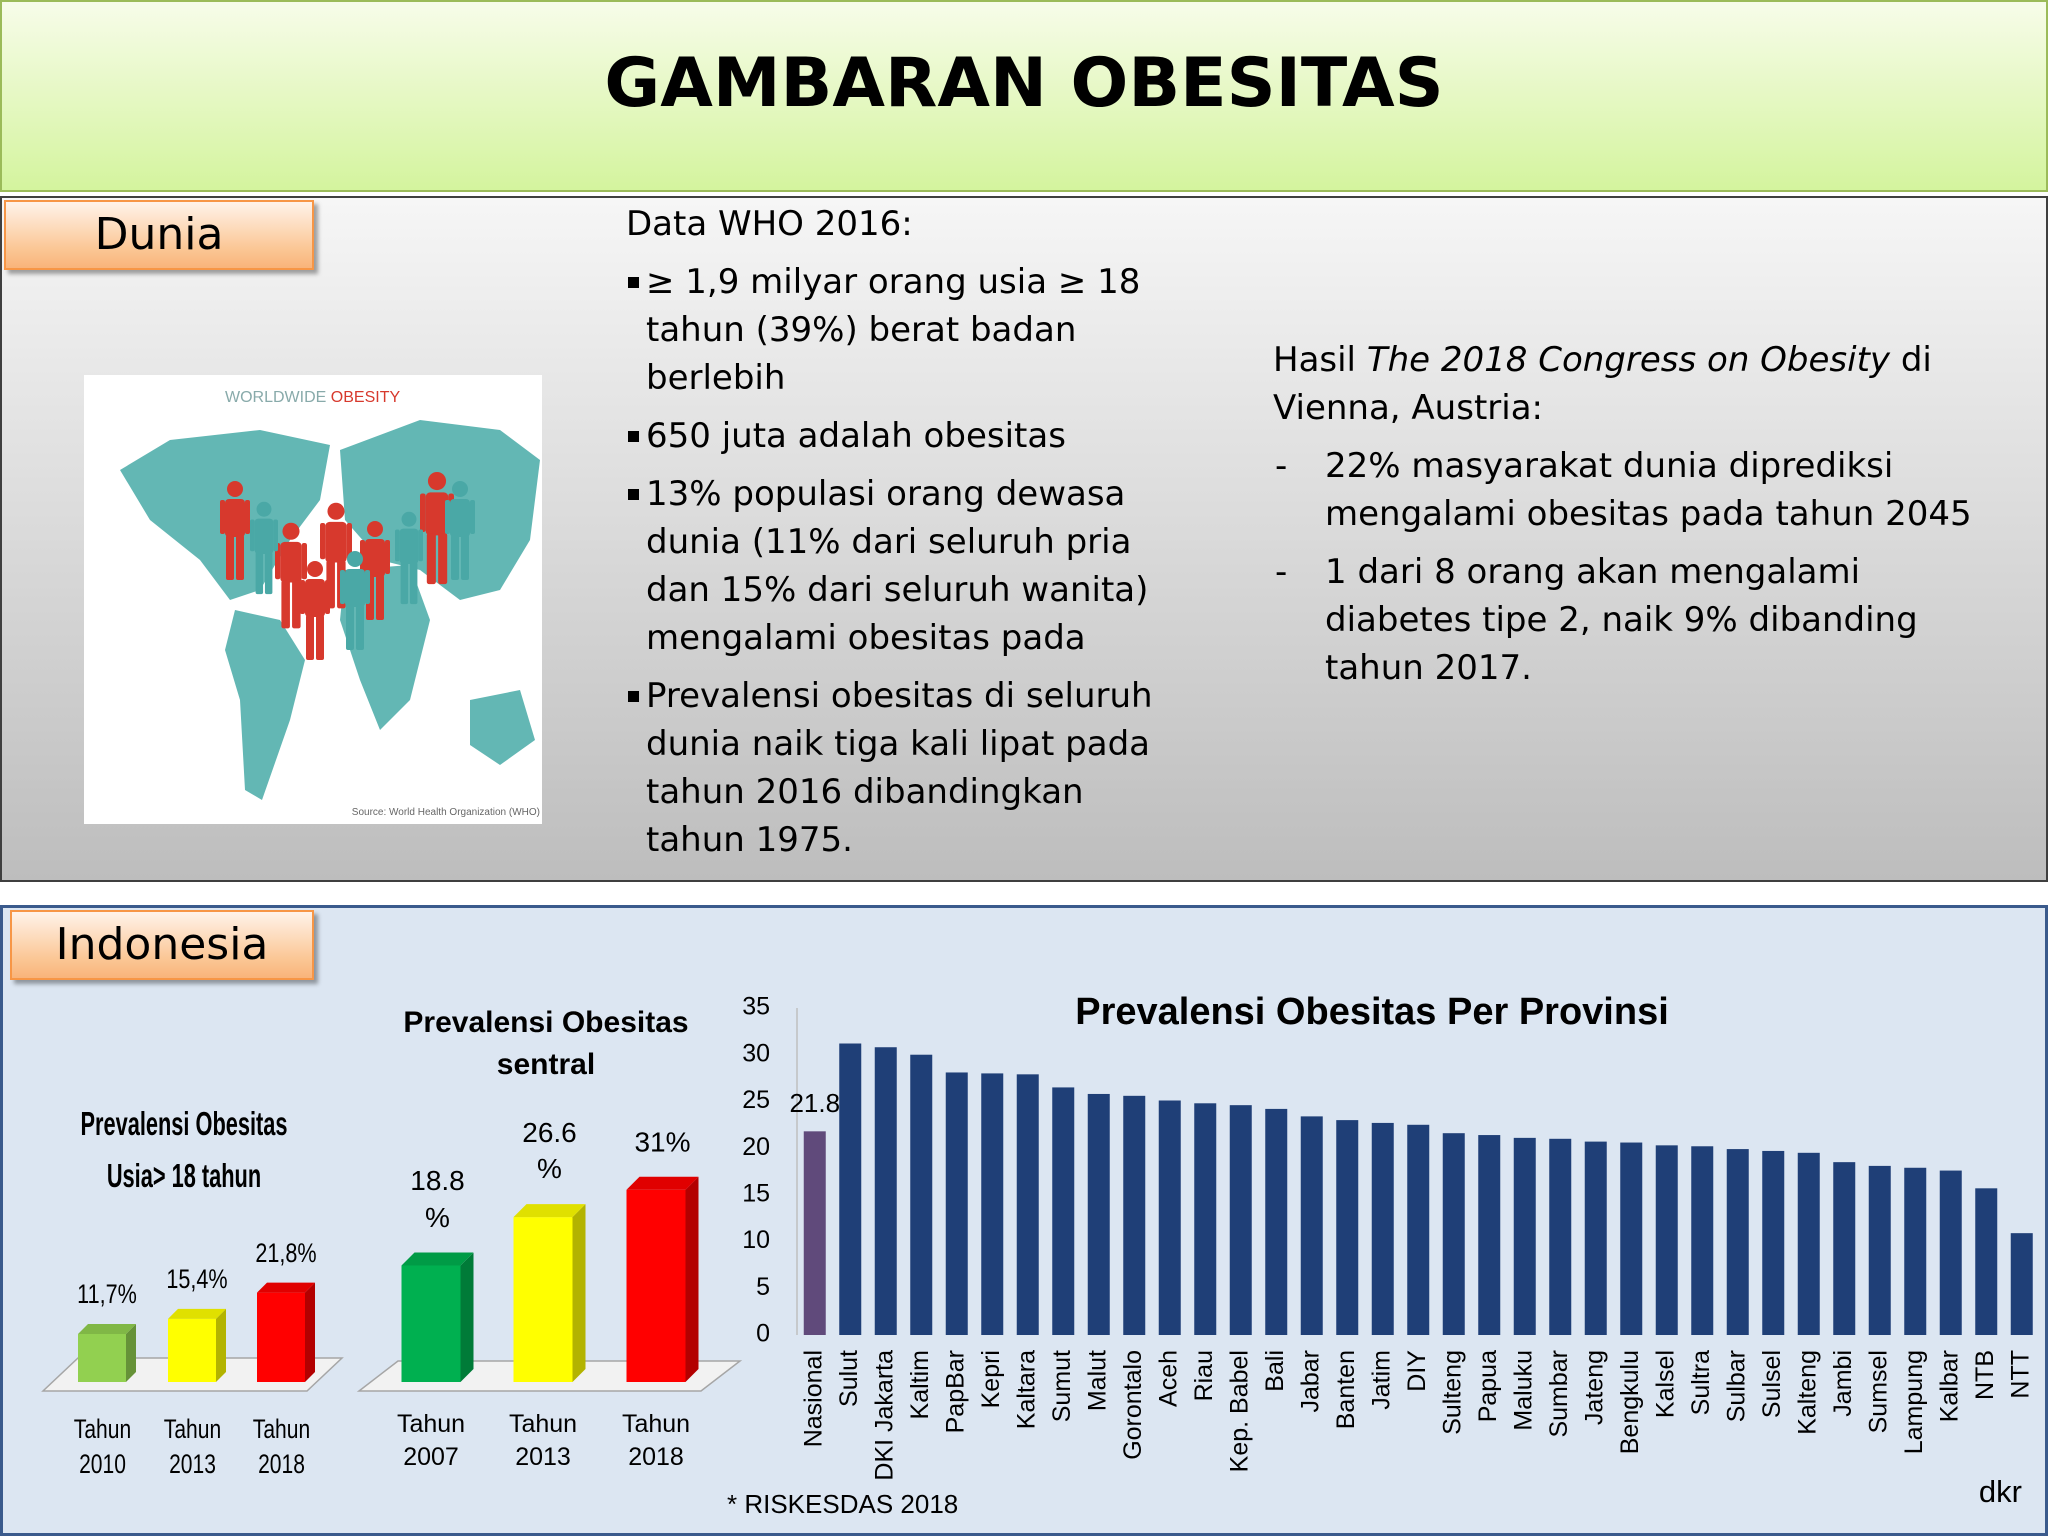 This screenshot has width=2048, height=1536. Describe the element at coordinates (1630, 1402) in the screenshot. I see `x-tick-label: Bengkulu` at that location.